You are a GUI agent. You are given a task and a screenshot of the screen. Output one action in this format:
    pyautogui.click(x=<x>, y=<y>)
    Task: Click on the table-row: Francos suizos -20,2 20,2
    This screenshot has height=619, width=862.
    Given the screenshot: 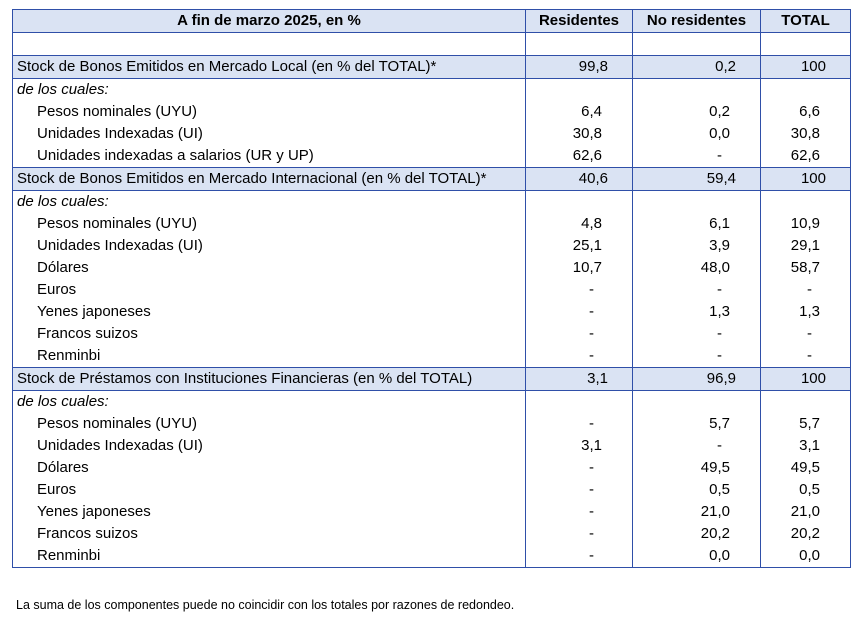 What is the action you would take?
    pyautogui.click(x=431, y=534)
    